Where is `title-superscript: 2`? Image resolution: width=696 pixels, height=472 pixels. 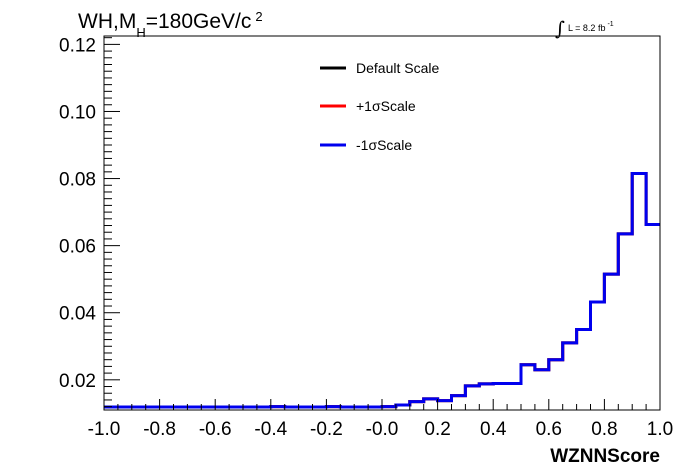 title-superscript: 2 is located at coordinates (258, 16).